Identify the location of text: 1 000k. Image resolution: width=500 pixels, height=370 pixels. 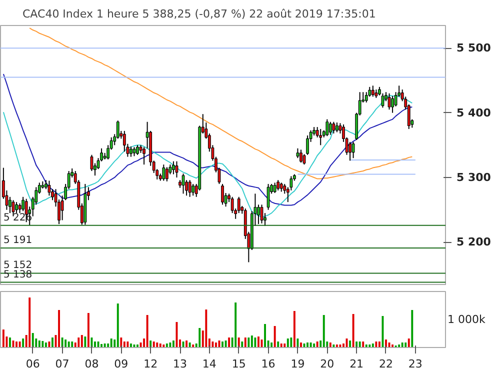
(467, 319).